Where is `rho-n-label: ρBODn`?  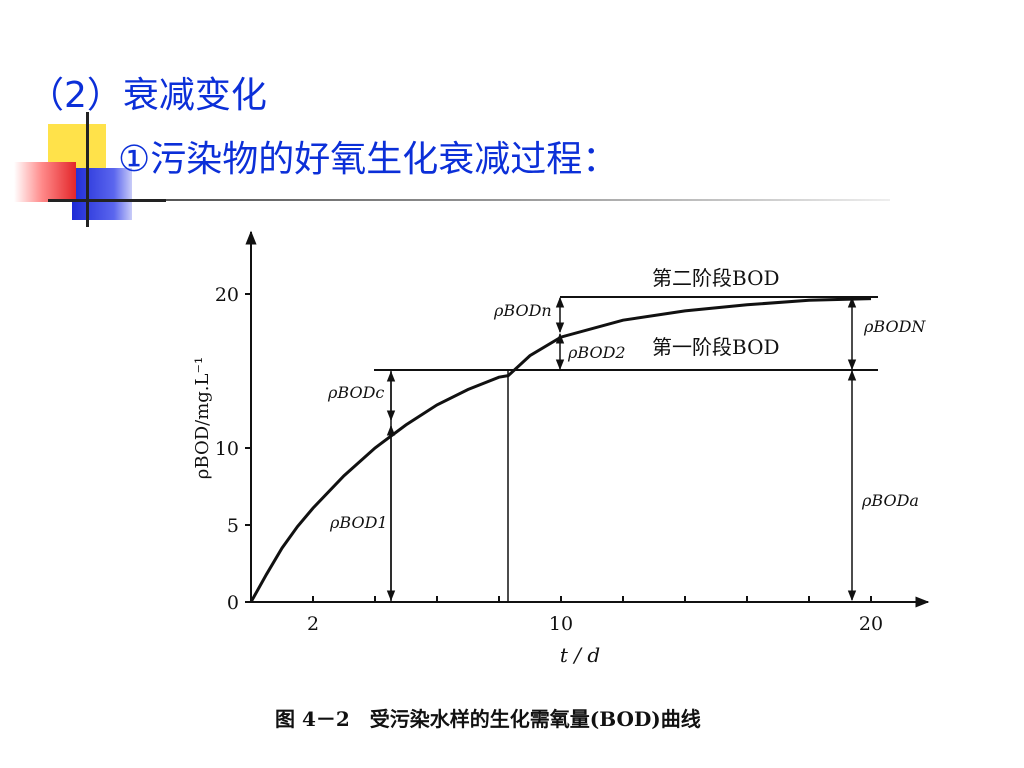
rho-n-label: ρBODn is located at coordinates (522, 310).